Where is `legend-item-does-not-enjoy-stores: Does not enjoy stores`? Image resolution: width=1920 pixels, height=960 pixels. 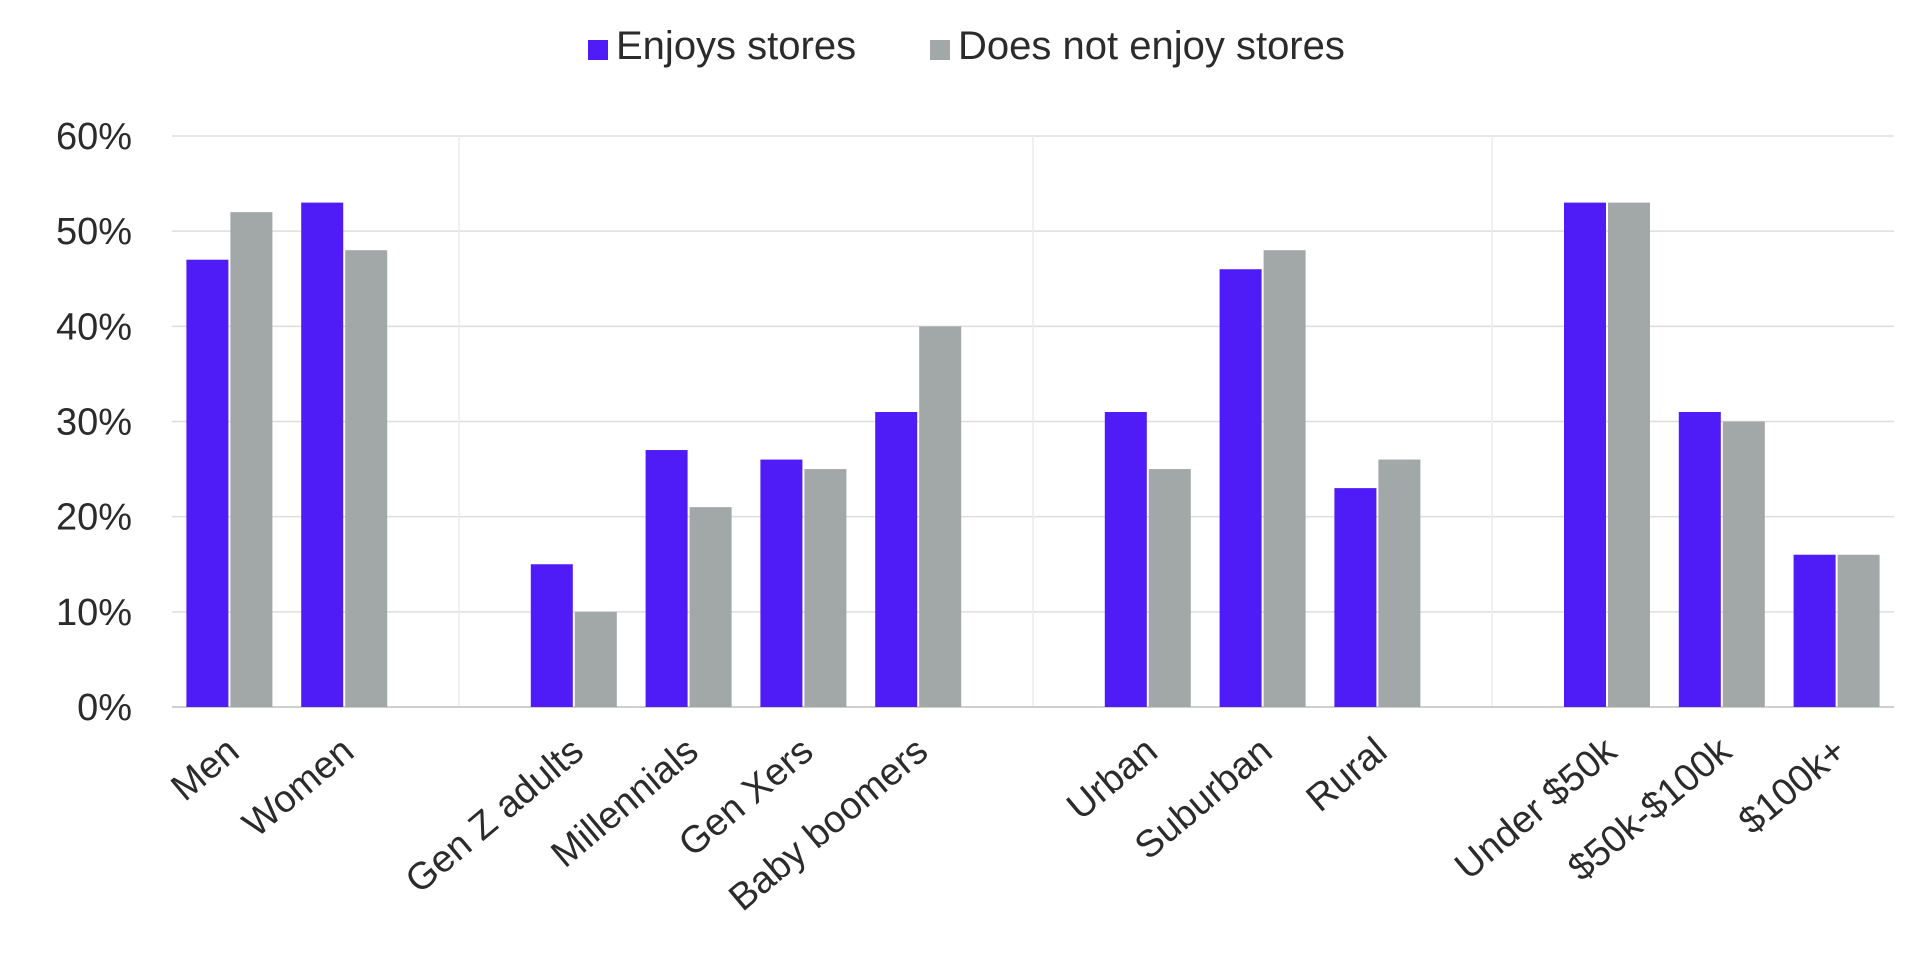
legend-item-does-not-enjoy-stores: Does not enjoy stores is located at coordinates (1137, 46).